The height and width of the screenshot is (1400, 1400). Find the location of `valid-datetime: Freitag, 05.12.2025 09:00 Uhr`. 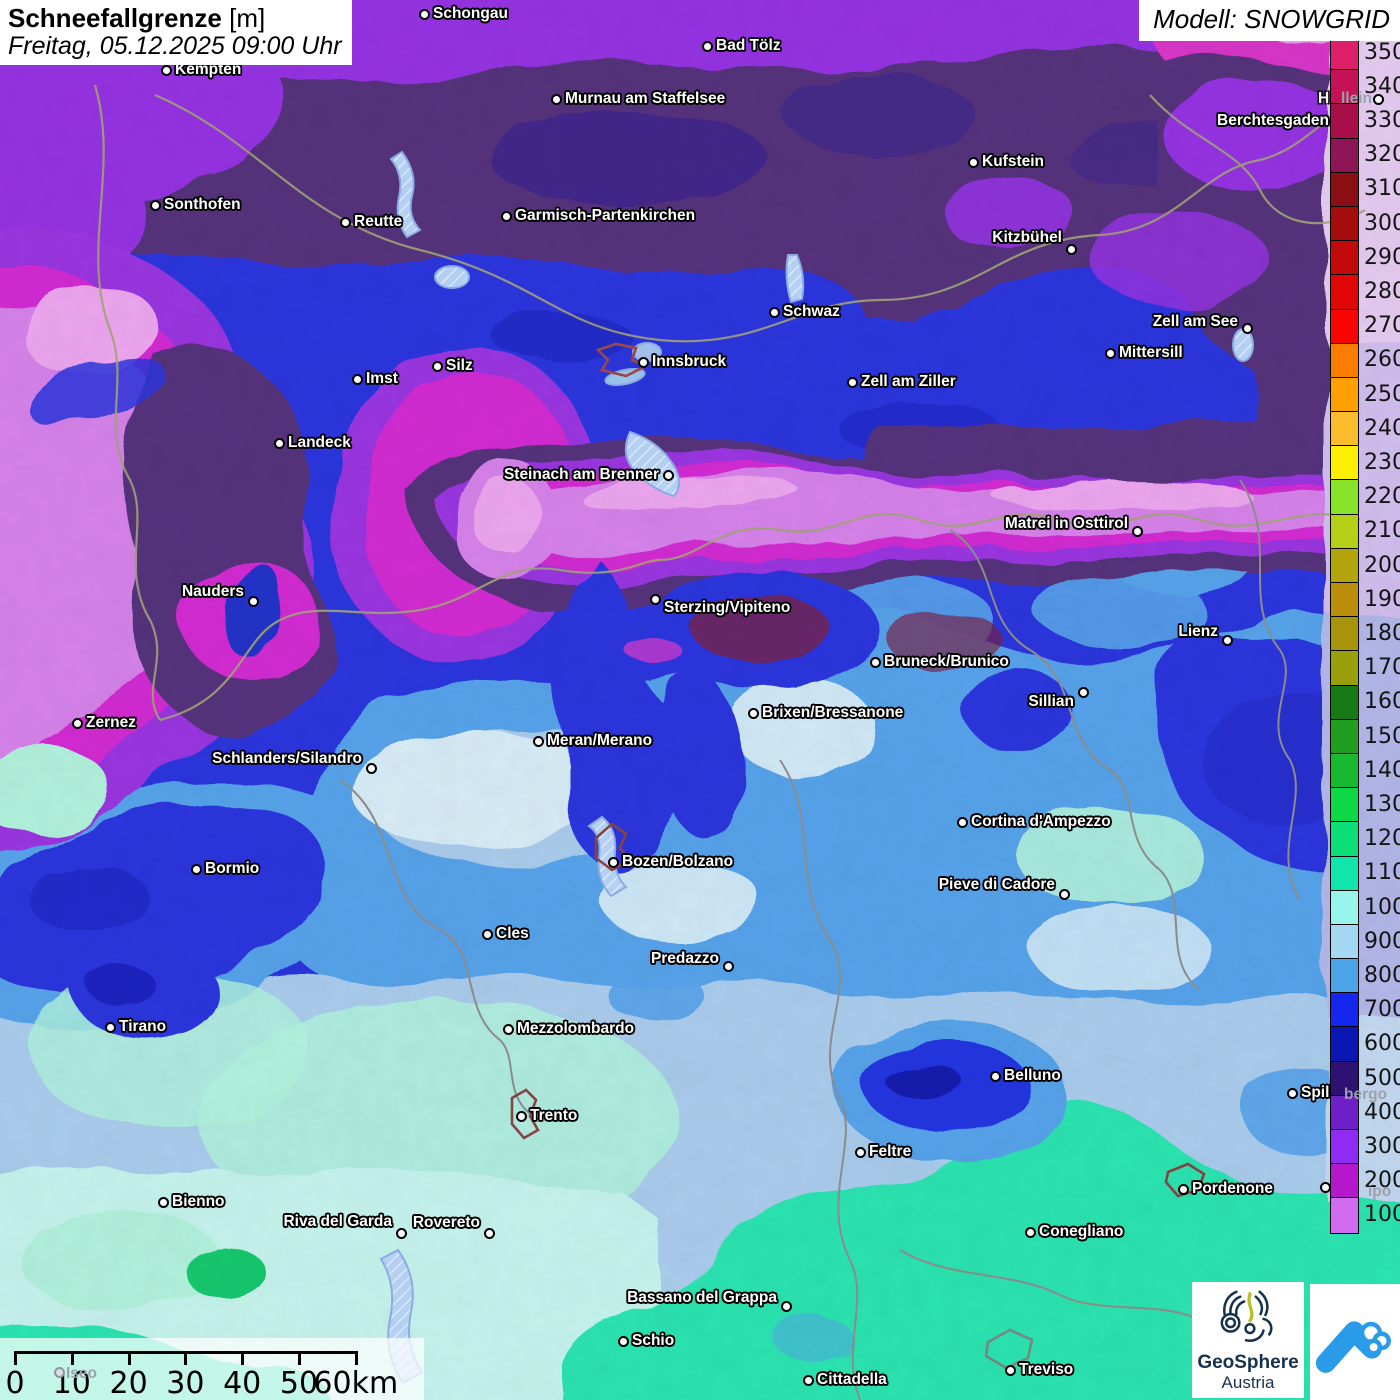

valid-datetime: Freitag, 05.12.2025 09:00 Uhr is located at coordinates (175, 46).